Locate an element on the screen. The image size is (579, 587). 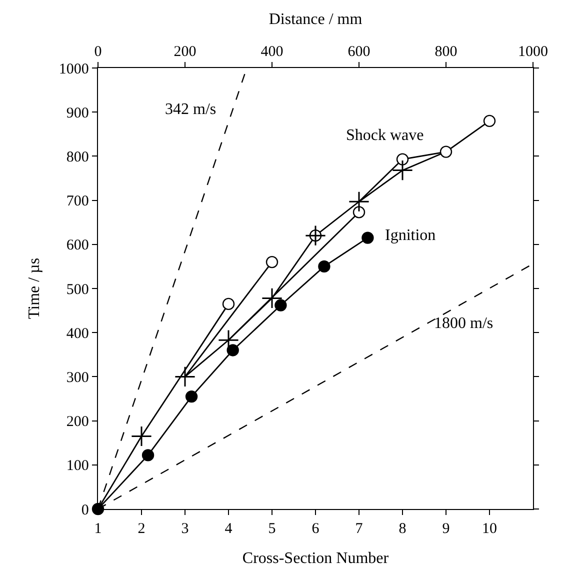
series-label: Ignition is located at coordinates (410, 235).